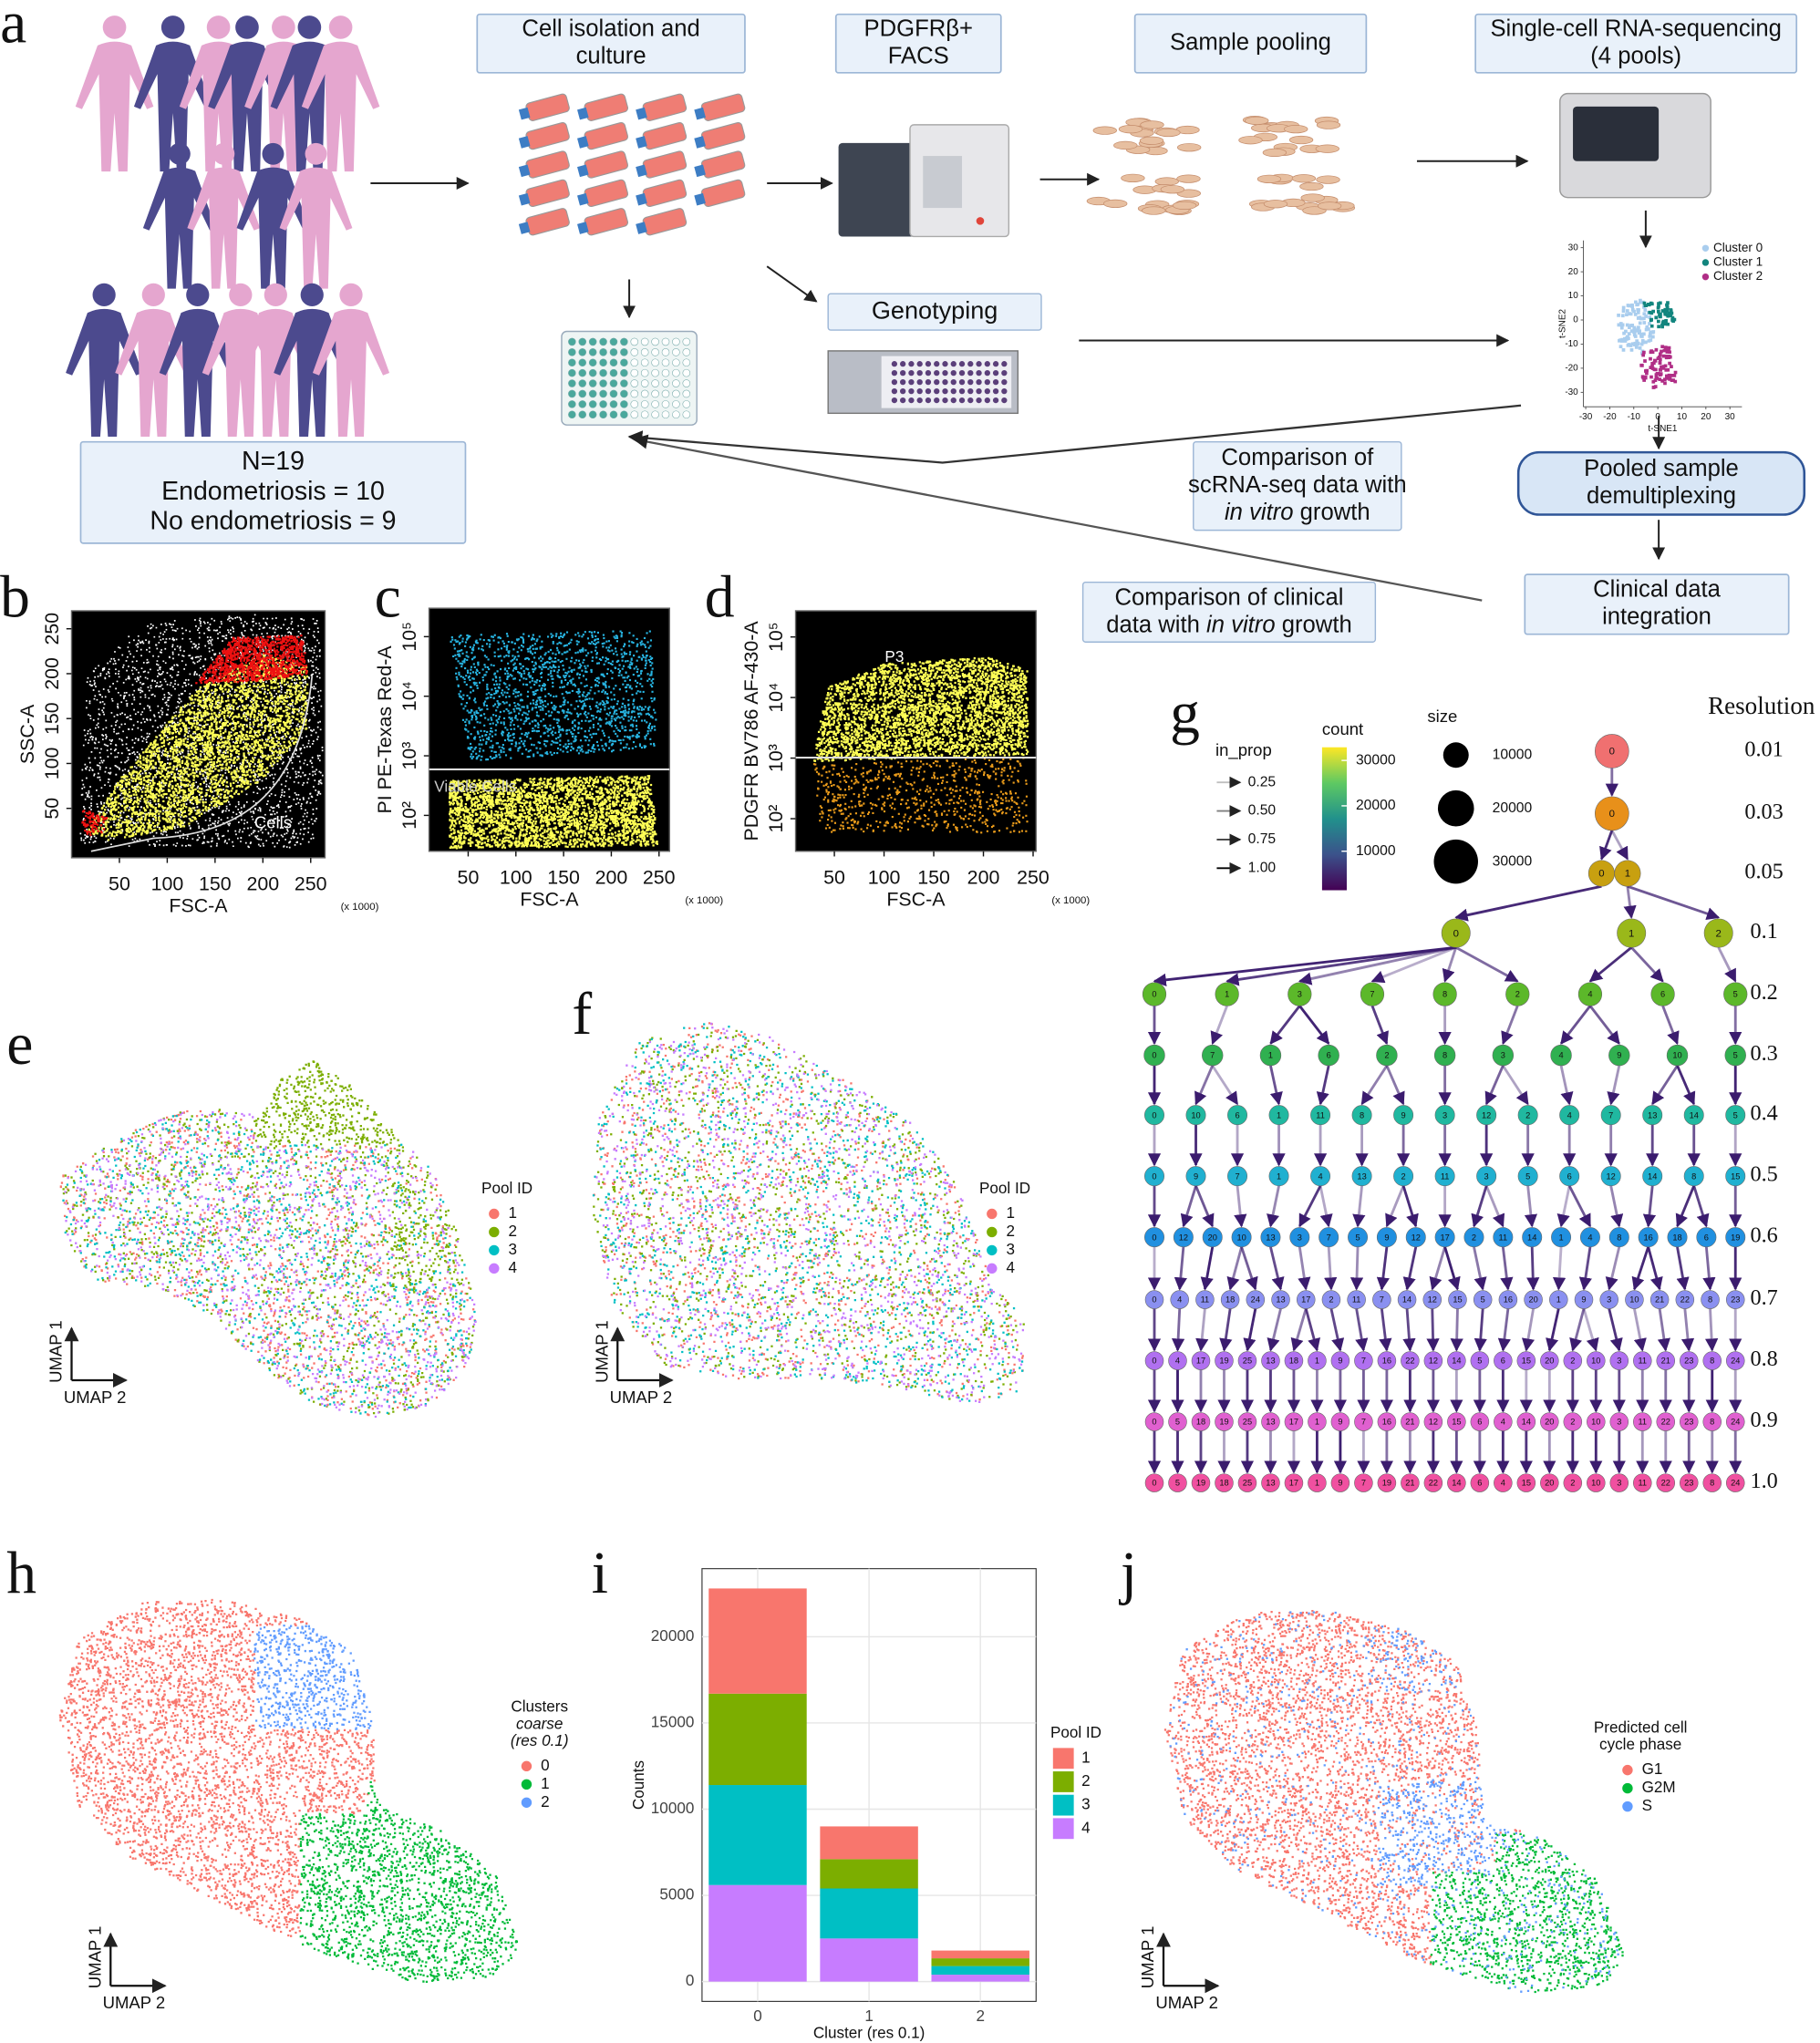 This screenshot has width=1820, height=2043. Describe the element at coordinates (1617, 133) in the screenshot. I see `sequencer-screen` at that location.